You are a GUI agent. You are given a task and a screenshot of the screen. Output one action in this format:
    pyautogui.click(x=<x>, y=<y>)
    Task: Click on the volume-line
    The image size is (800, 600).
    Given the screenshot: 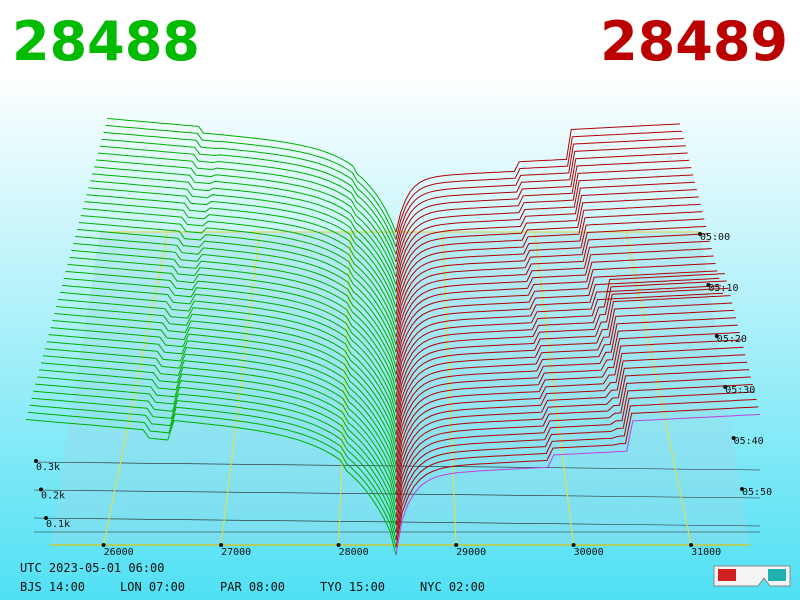 What is the action you would take?
    pyautogui.click(x=397, y=494)
    